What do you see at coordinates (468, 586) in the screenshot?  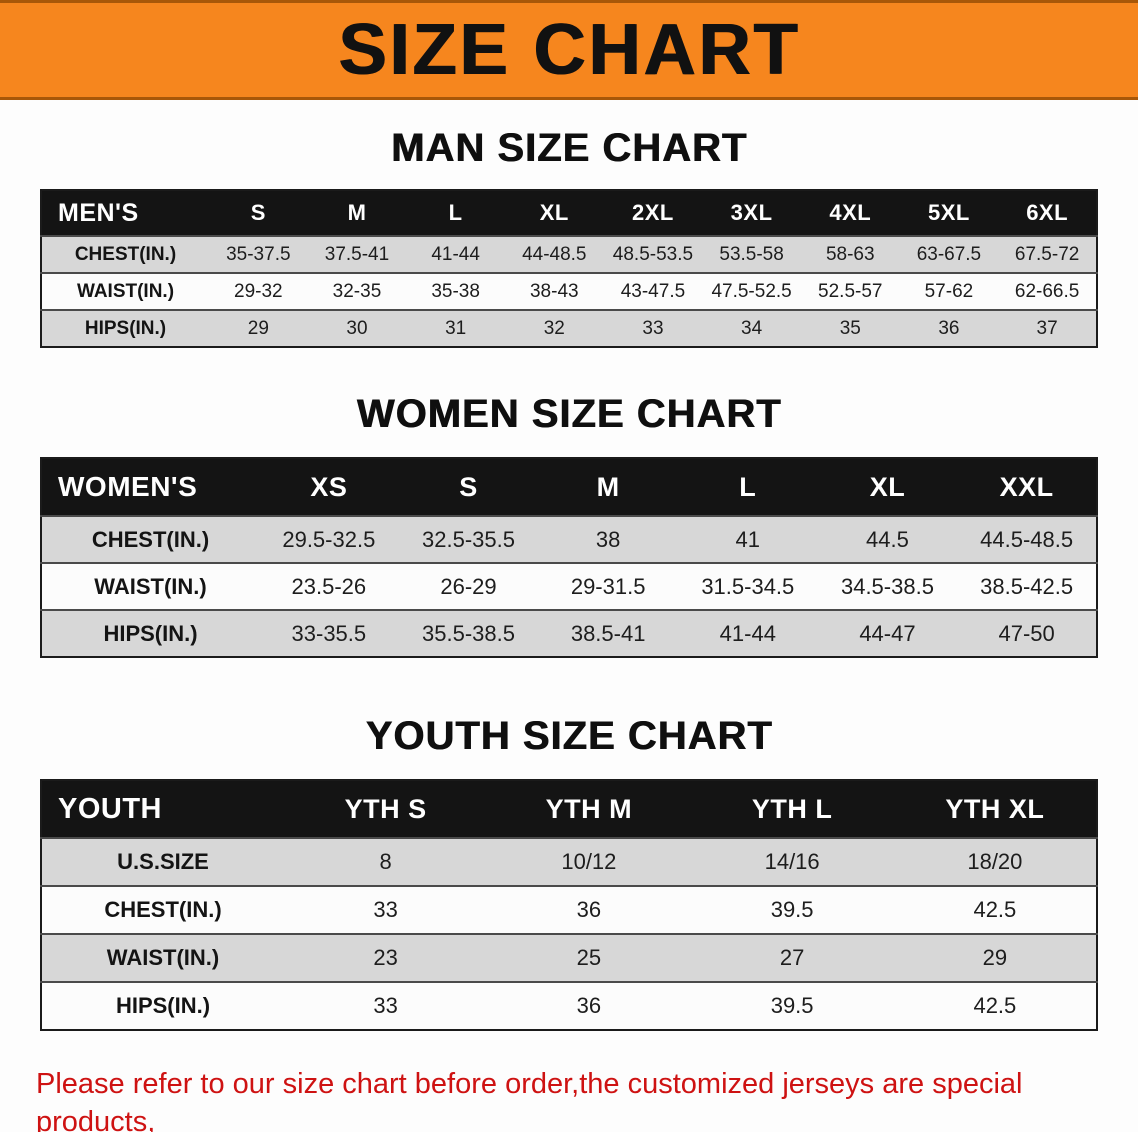 I see `size-value-cell: 26-29` at bounding box center [468, 586].